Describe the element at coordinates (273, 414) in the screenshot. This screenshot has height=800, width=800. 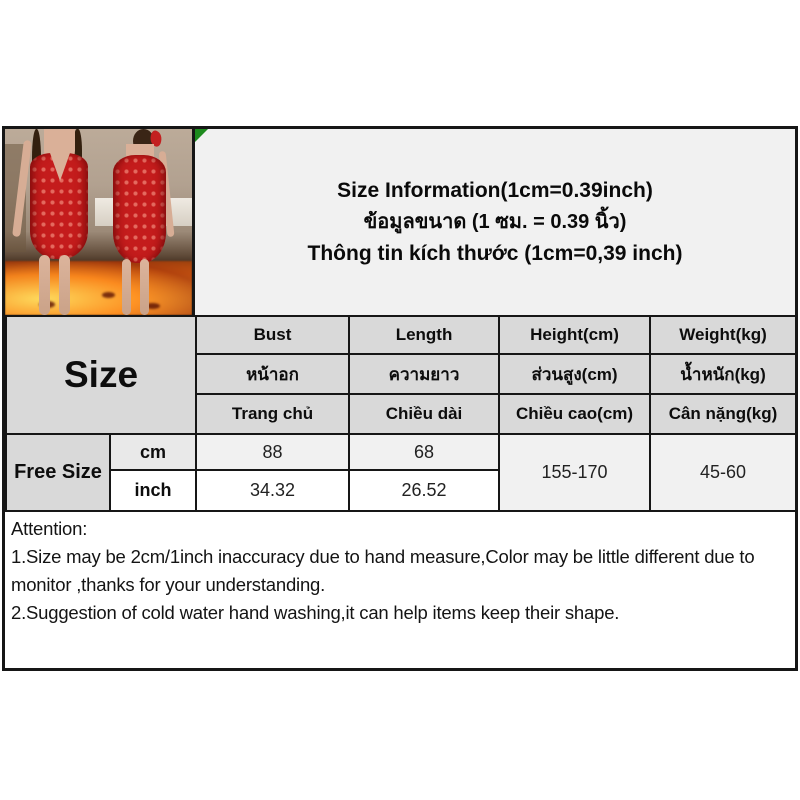
I see `col-header-bust-vi: Trang chủ` at that location.